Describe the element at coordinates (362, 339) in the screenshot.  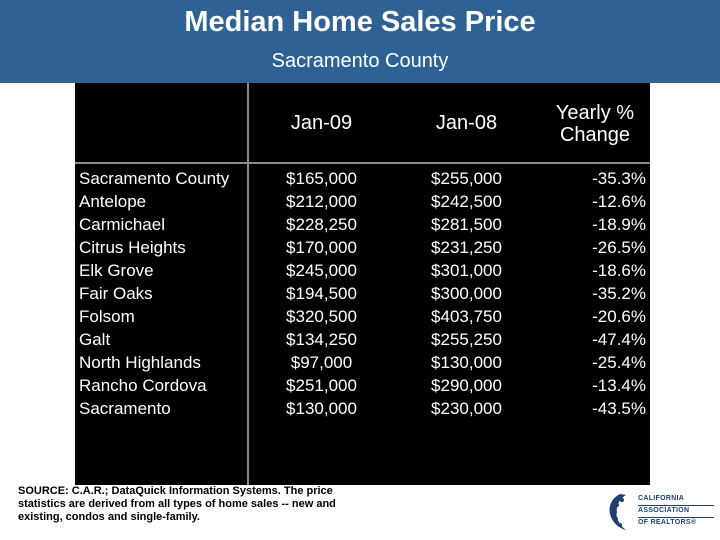
I see `table-row: Galt $134,250 $255,250 -47.4%` at that location.